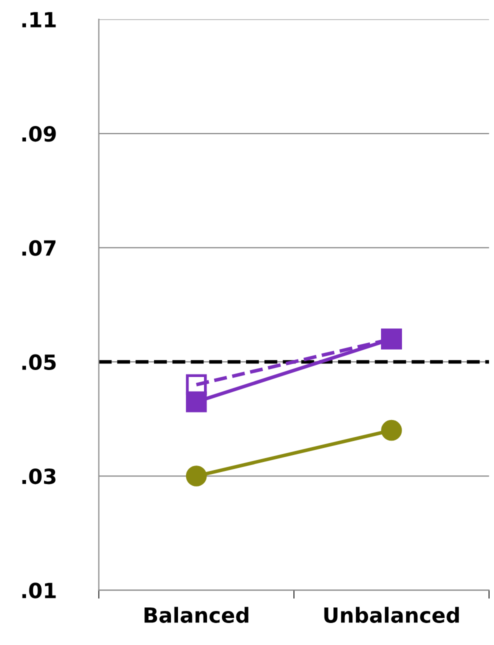 This screenshot has height=645, width=494. What do you see at coordinates (39, 590) in the screenshot?
I see `y-tick-label: .01` at bounding box center [39, 590].